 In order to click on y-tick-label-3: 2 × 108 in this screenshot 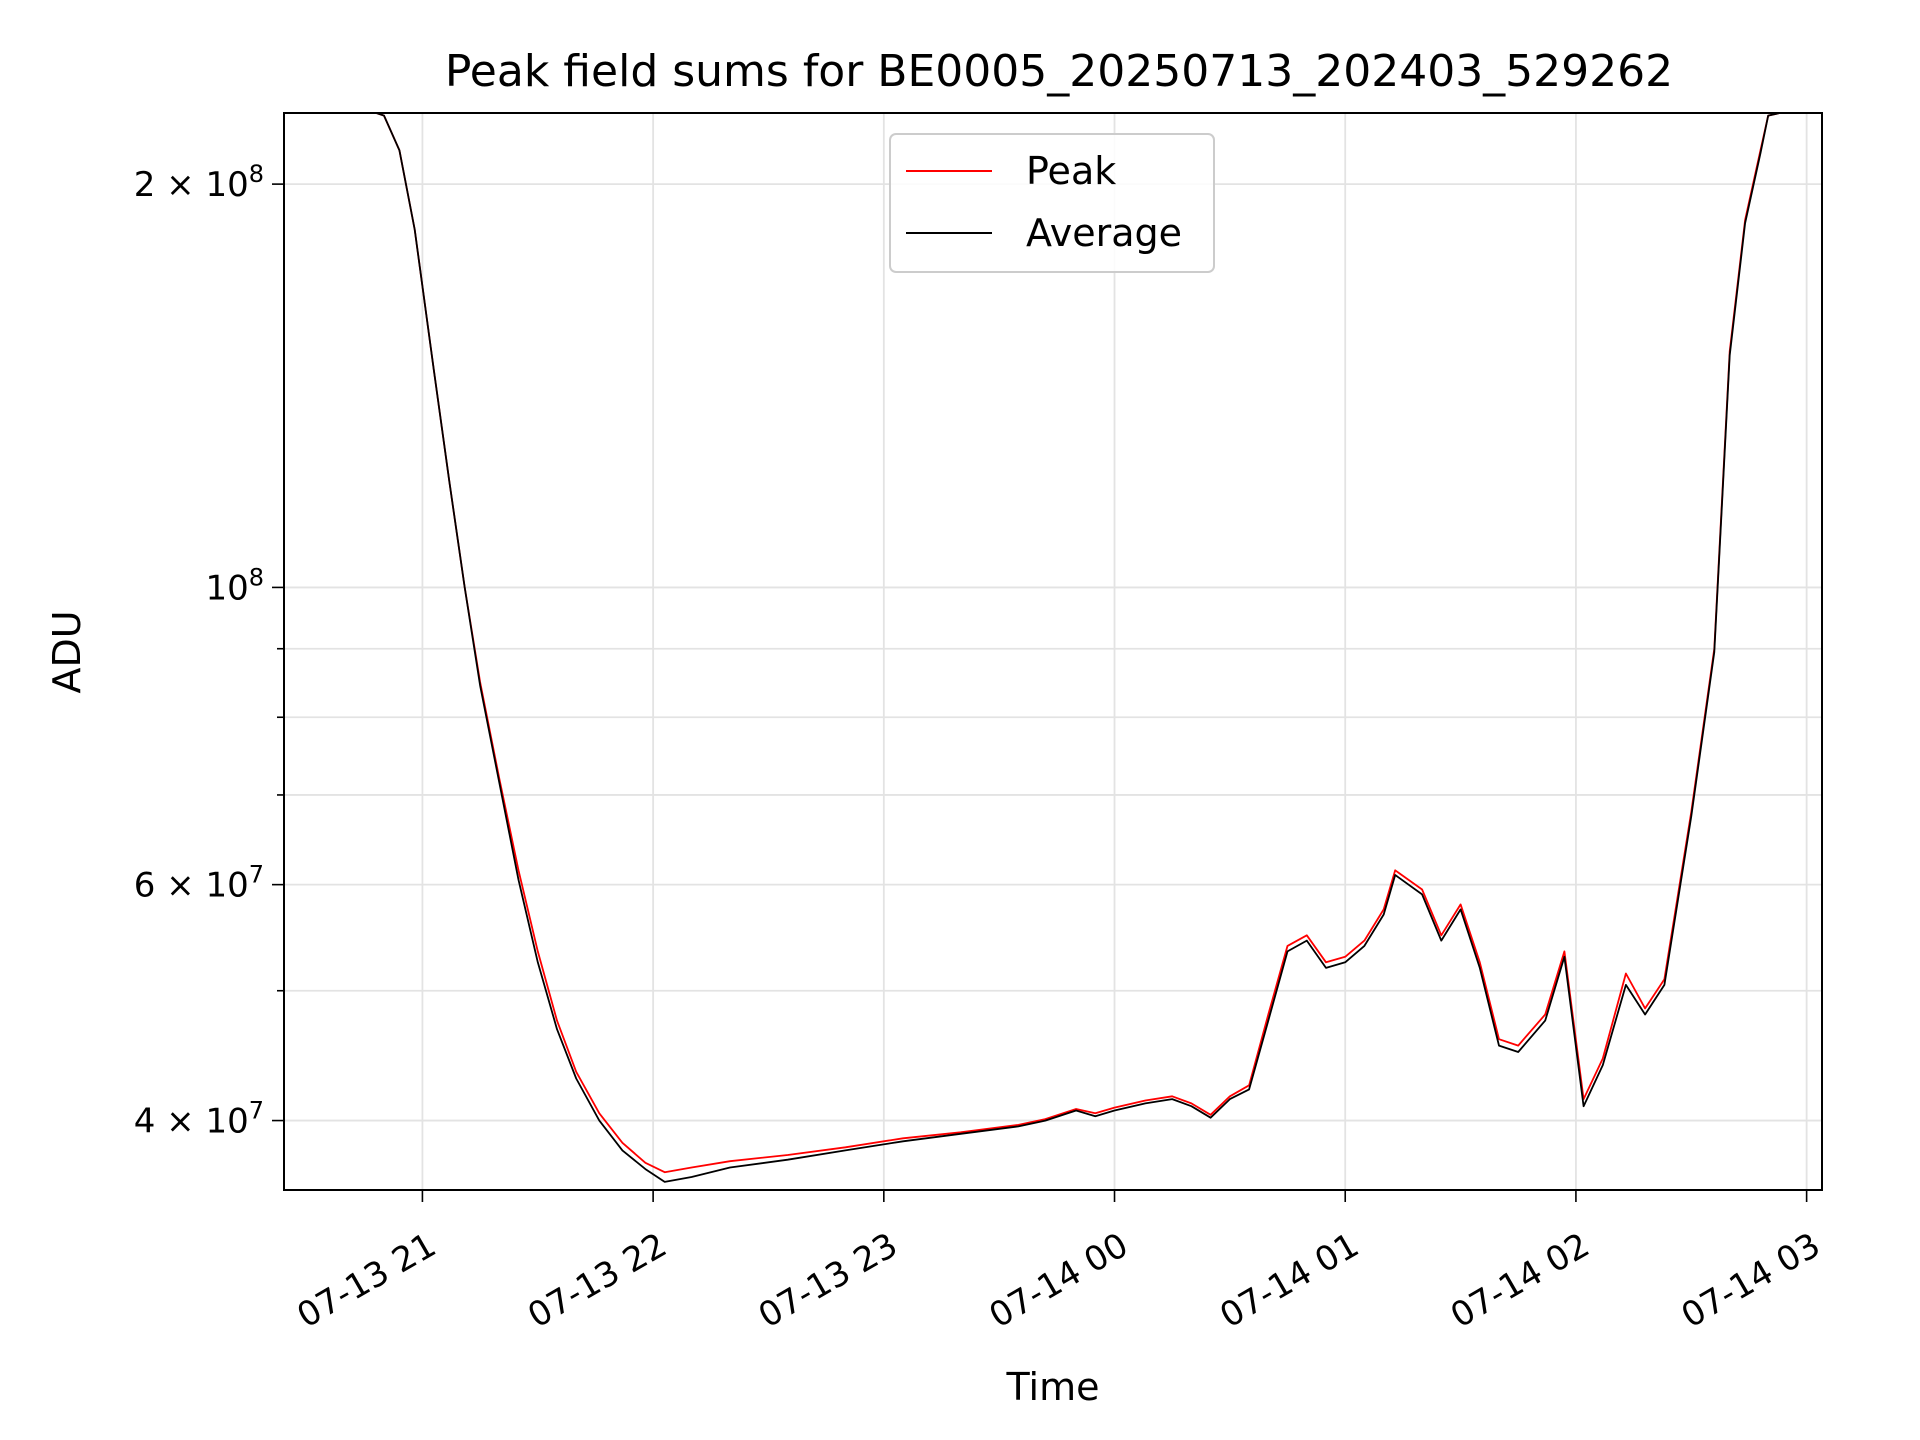, I will do `click(199, 182)`.